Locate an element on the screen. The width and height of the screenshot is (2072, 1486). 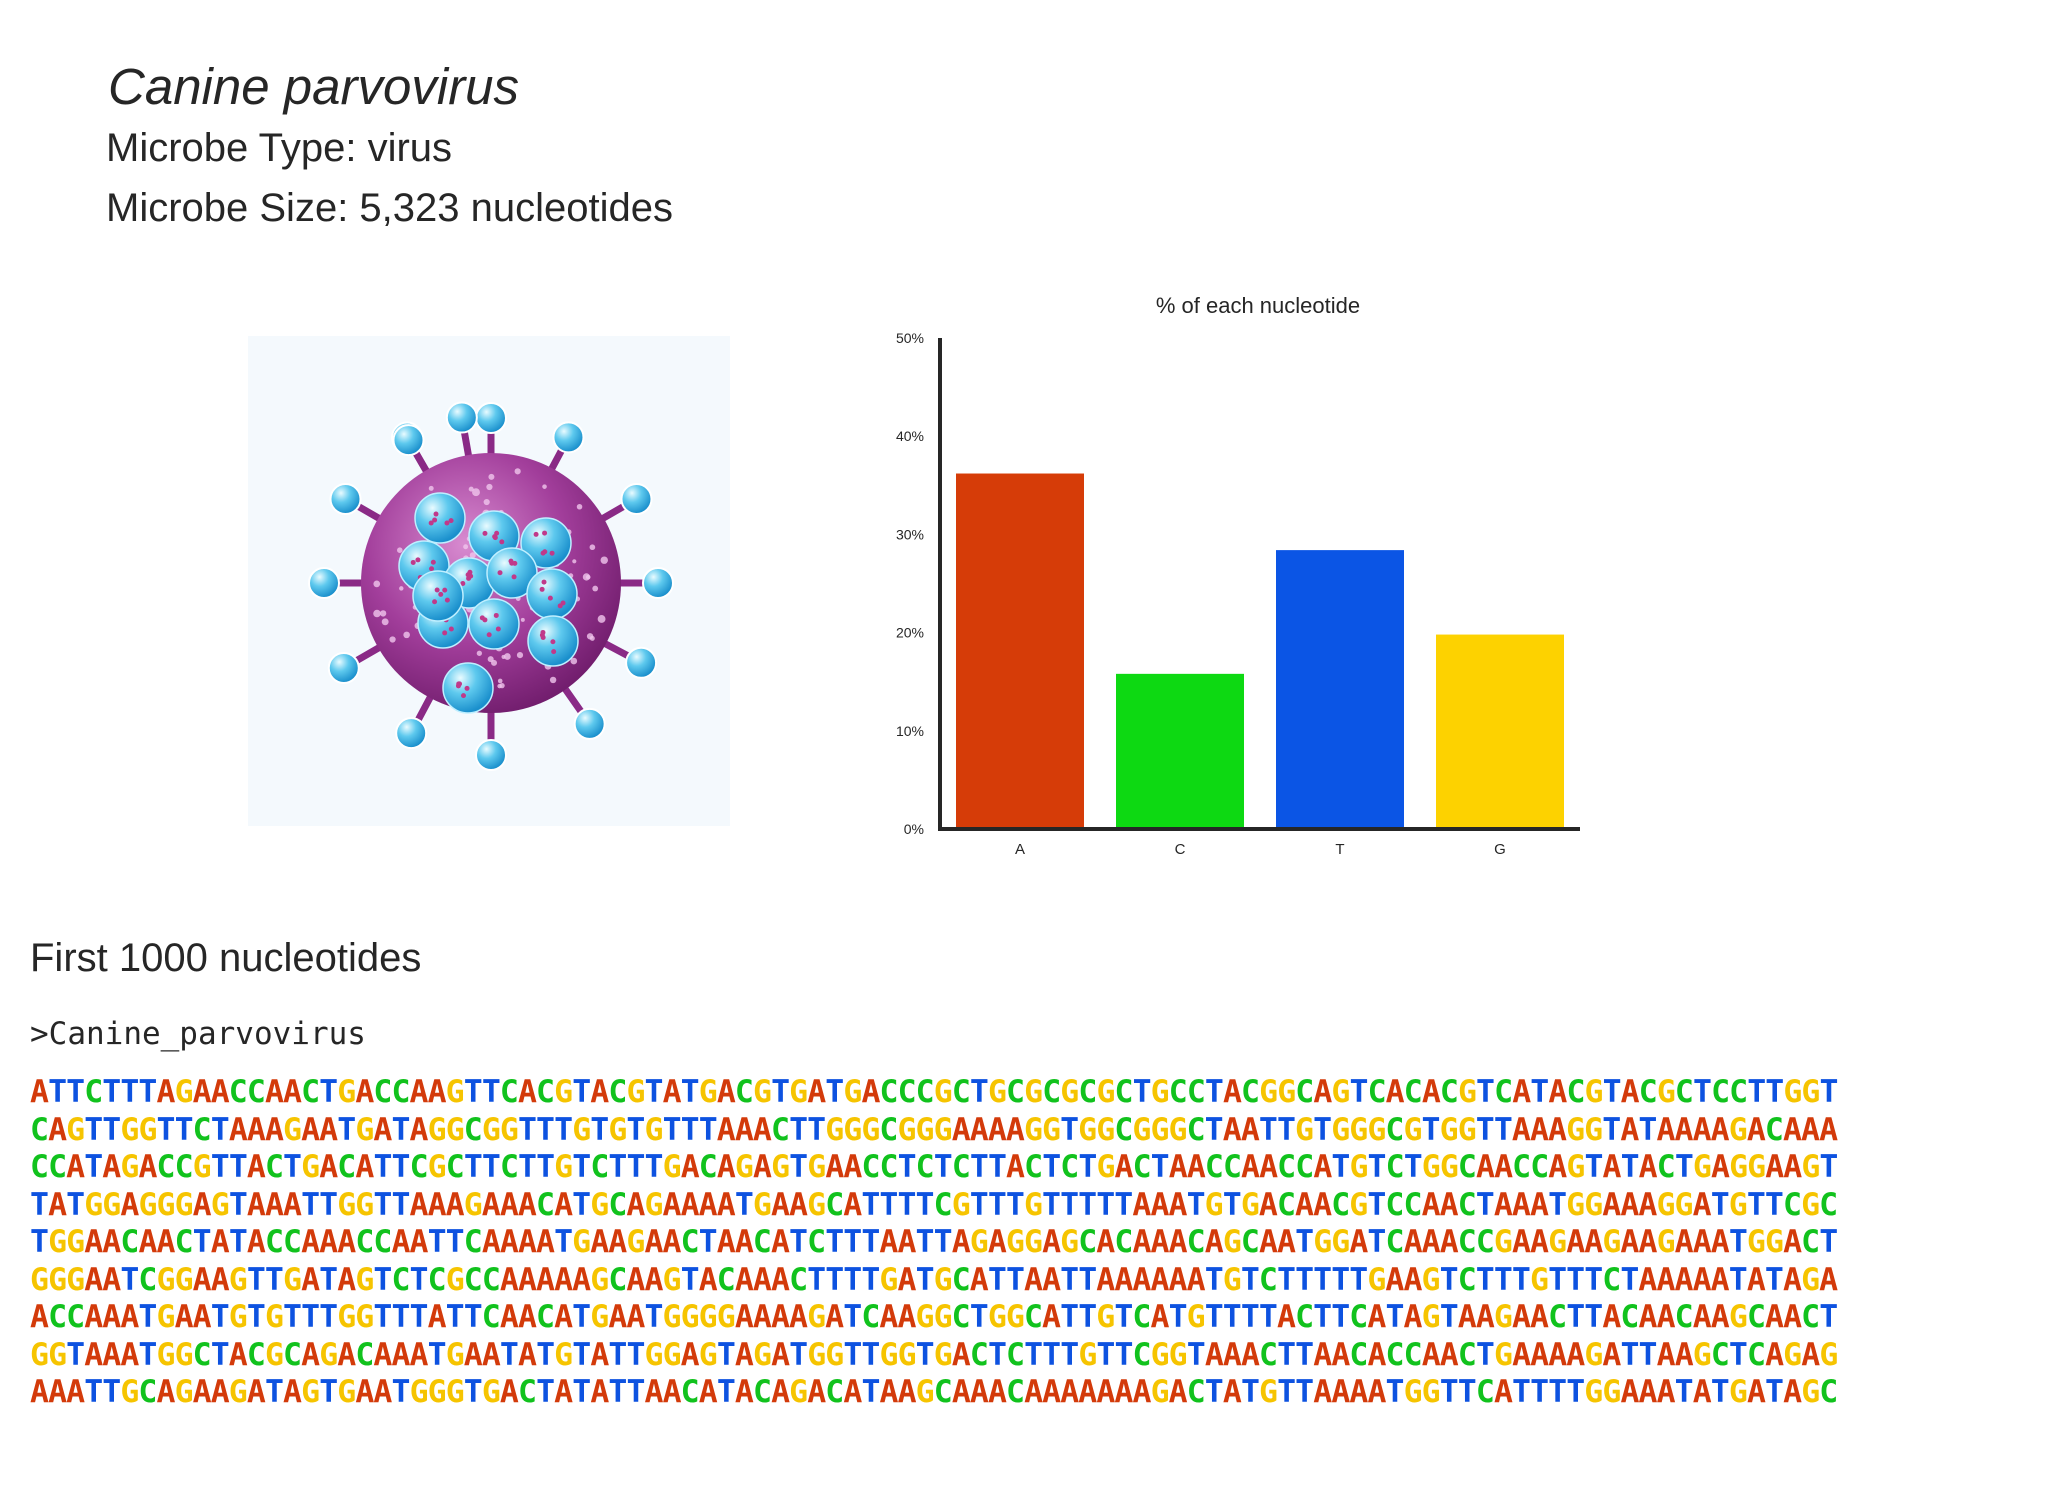
virus-illustration is located at coordinates (489, 581).